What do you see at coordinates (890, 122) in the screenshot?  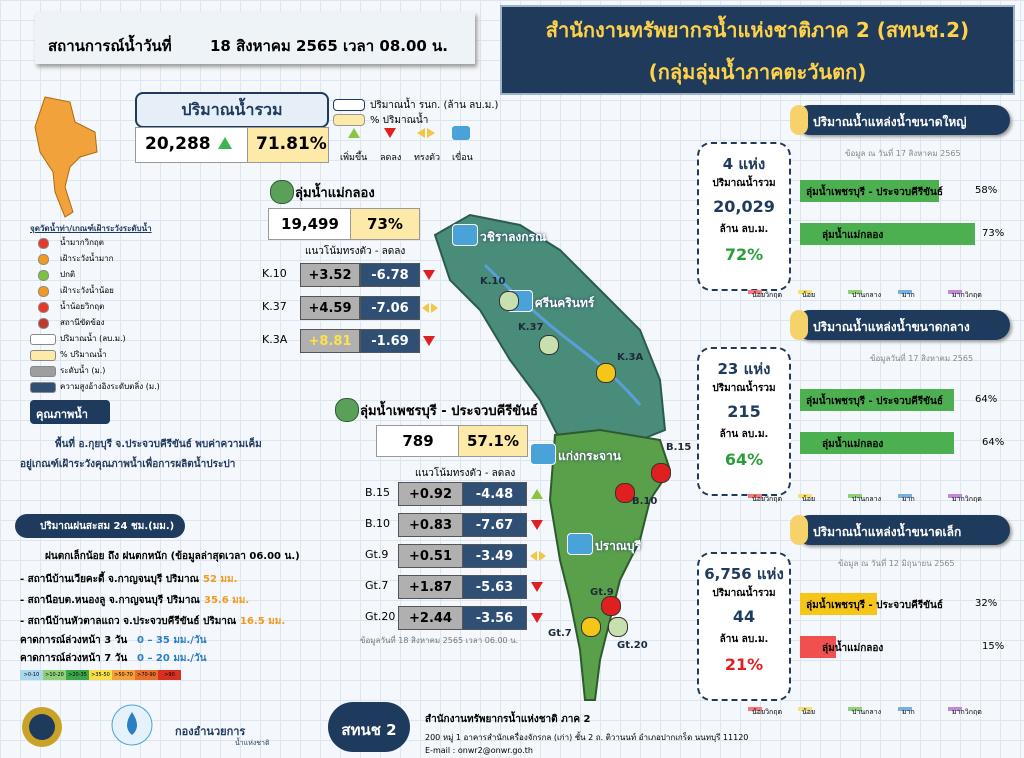 I see `res-title: ปริมาณน้ำแหล่งน้ำขนาดใหญ่` at bounding box center [890, 122].